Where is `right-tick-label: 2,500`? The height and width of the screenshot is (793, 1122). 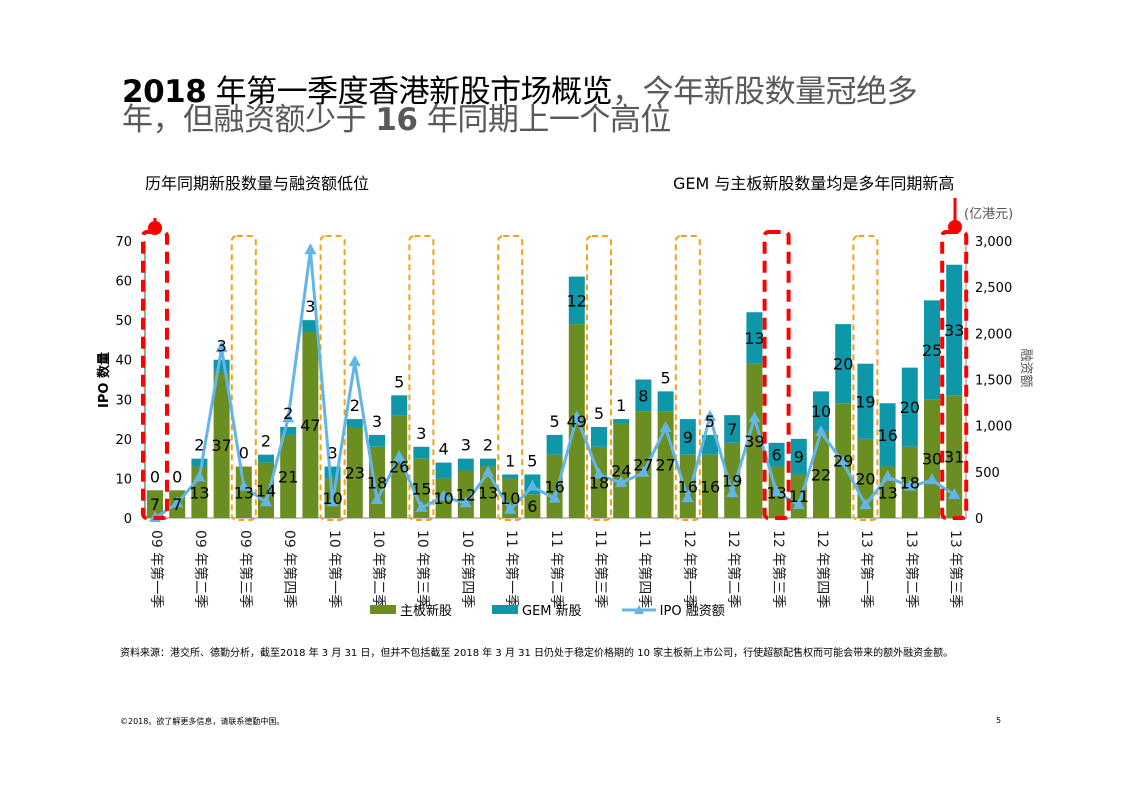
right-tick-label: 2,500 is located at coordinates (993, 288).